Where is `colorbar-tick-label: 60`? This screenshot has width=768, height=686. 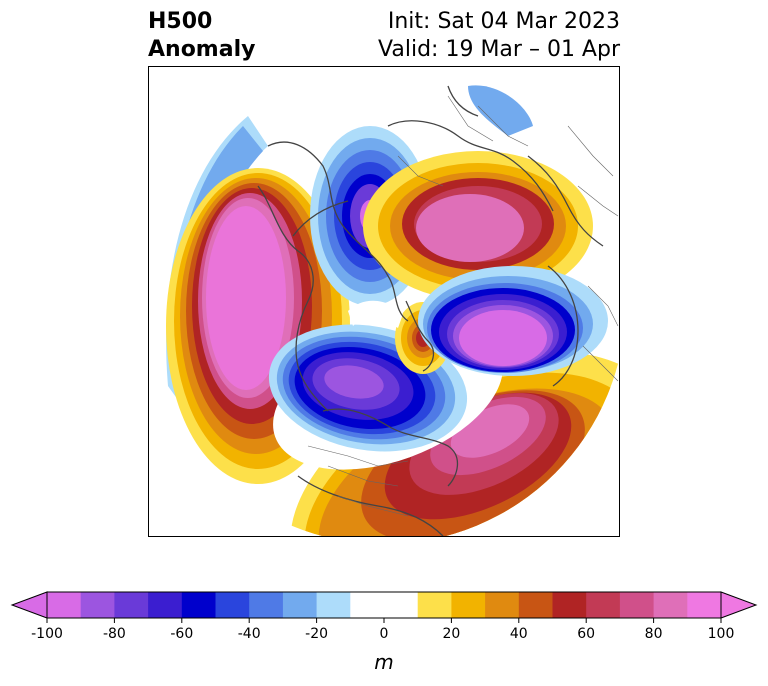 colorbar-tick-label: 60 is located at coordinates (586, 634).